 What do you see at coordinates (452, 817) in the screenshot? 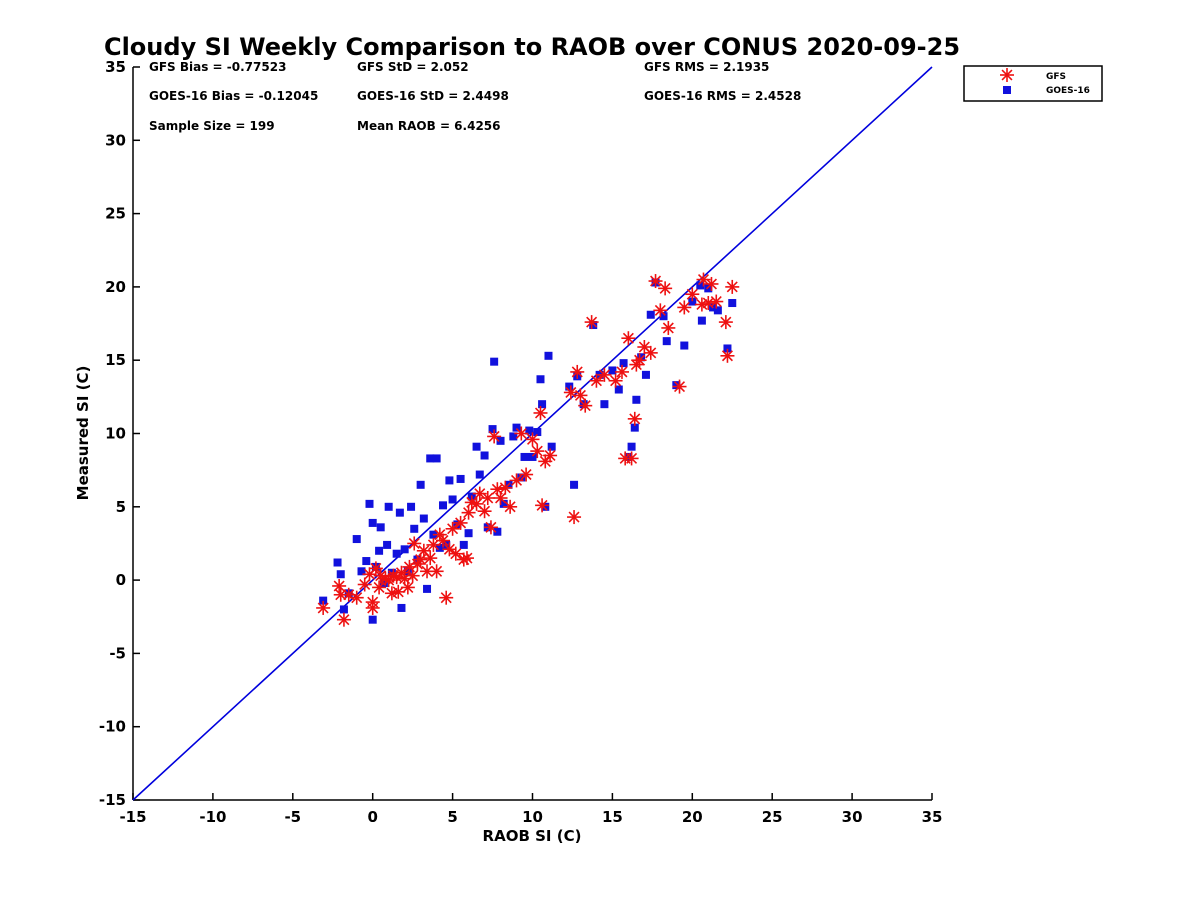
I see `x-tick-label: 5` at bounding box center [452, 817].